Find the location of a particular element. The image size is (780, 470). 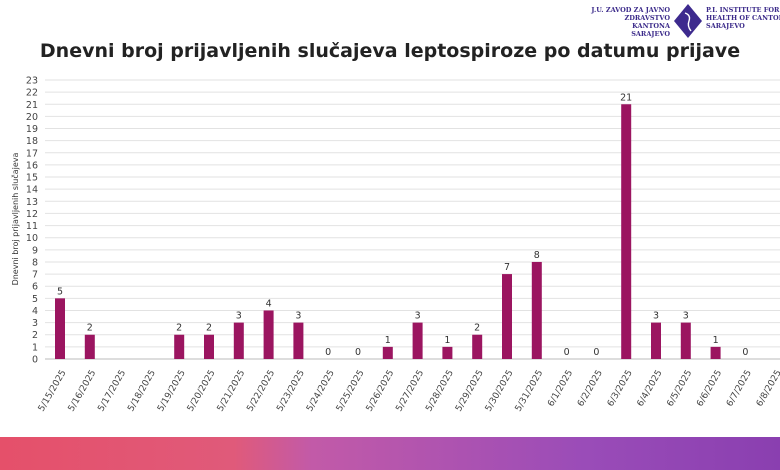

y-tick-label: 14 is located at coordinates (32, 190).